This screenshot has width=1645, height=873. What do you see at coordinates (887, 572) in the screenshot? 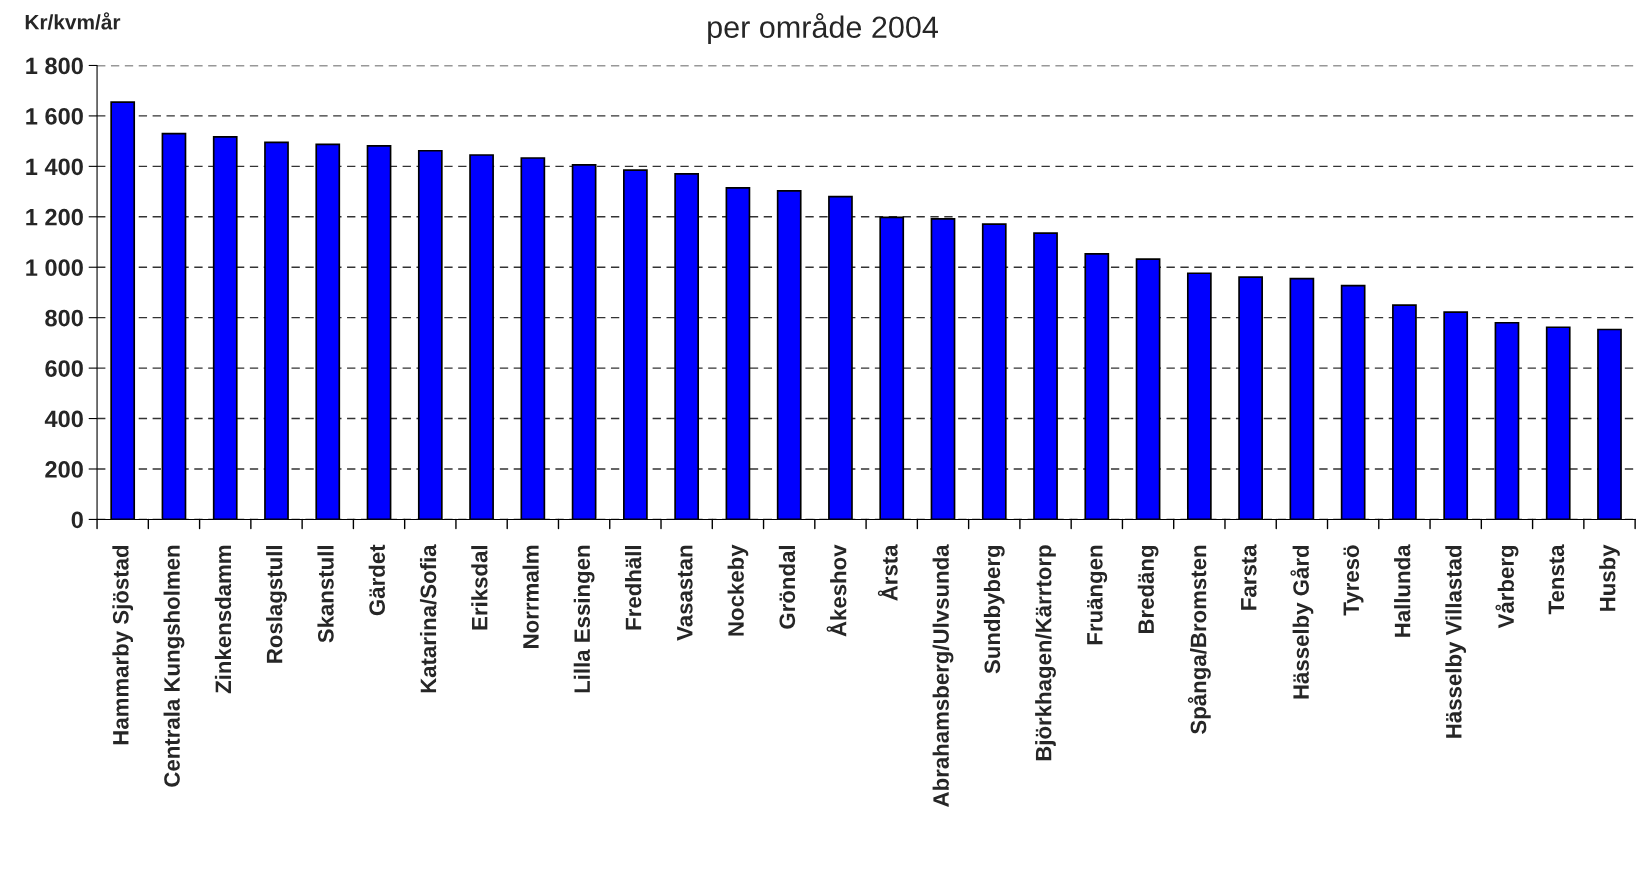
I see `x-tick-label: Årsta` at bounding box center [887, 572].